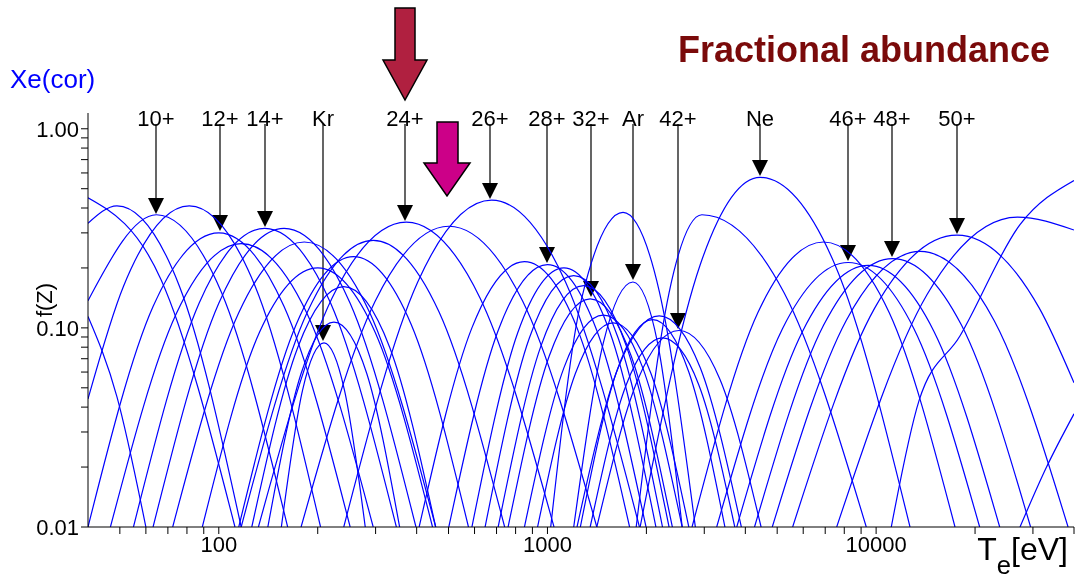 The width and height of the screenshot is (1075, 579). Describe the element at coordinates (957, 118) in the screenshot. I see `annotation: 50+` at that location.